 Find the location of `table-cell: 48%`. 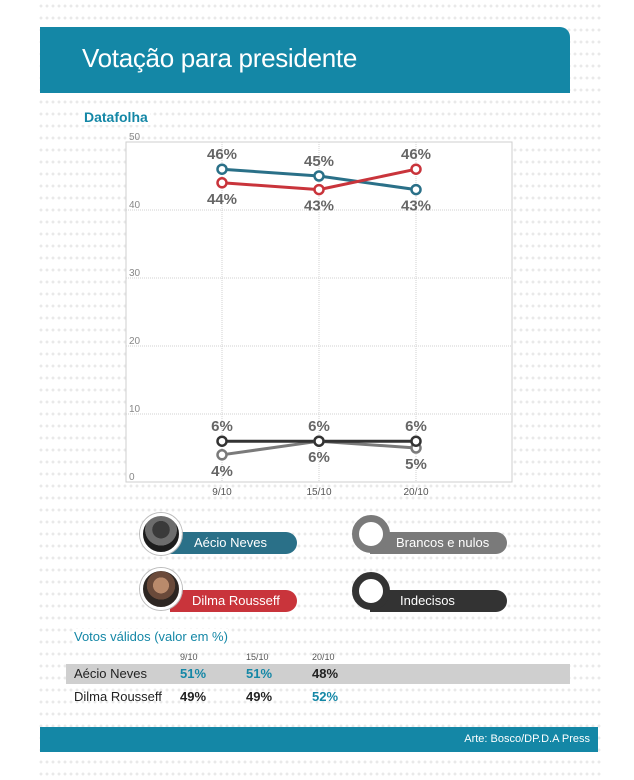

table-cell: 48% is located at coordinates (325, 673).